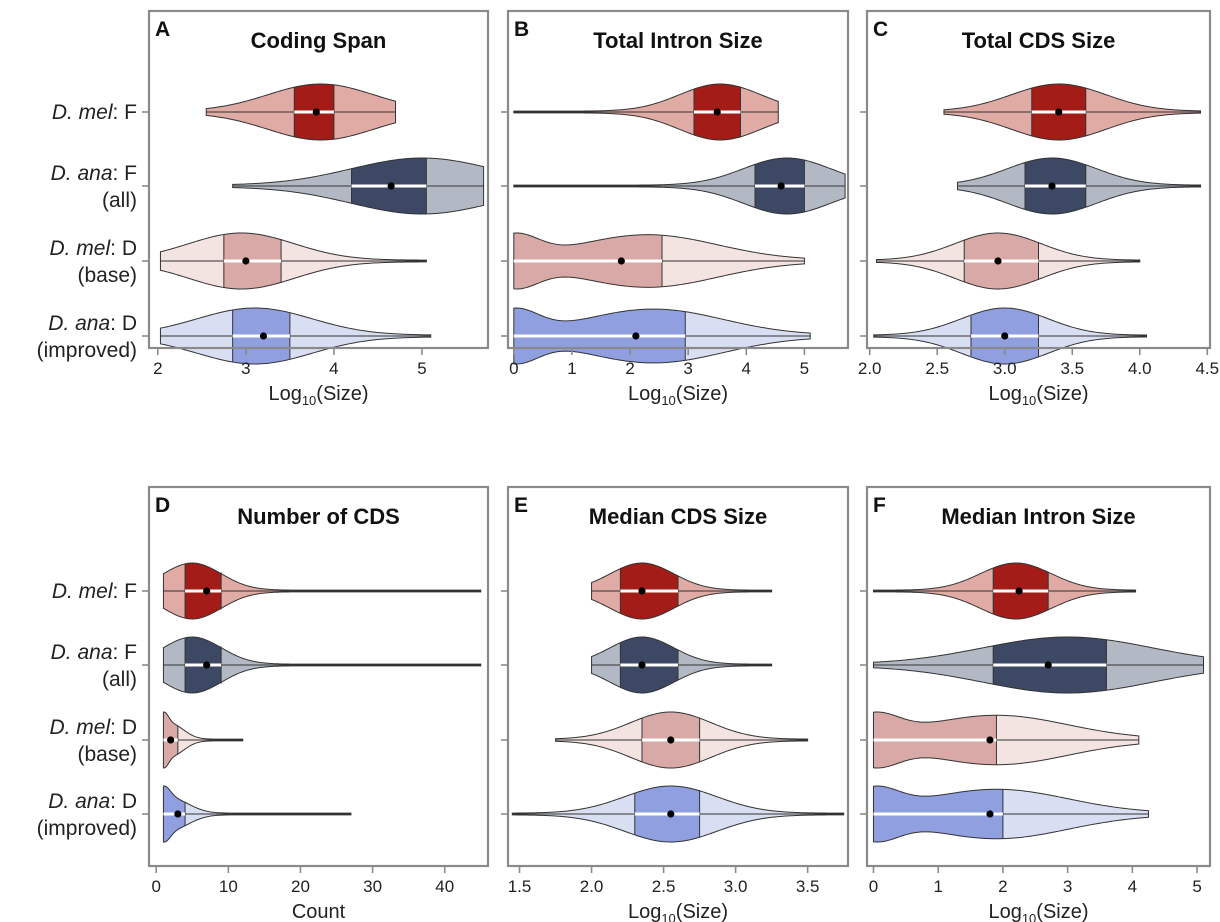  What do you see at coordinates (520, 886) in the screenshot?
I see `x-tick-label: 1.5` at bounding box center [520, 886].